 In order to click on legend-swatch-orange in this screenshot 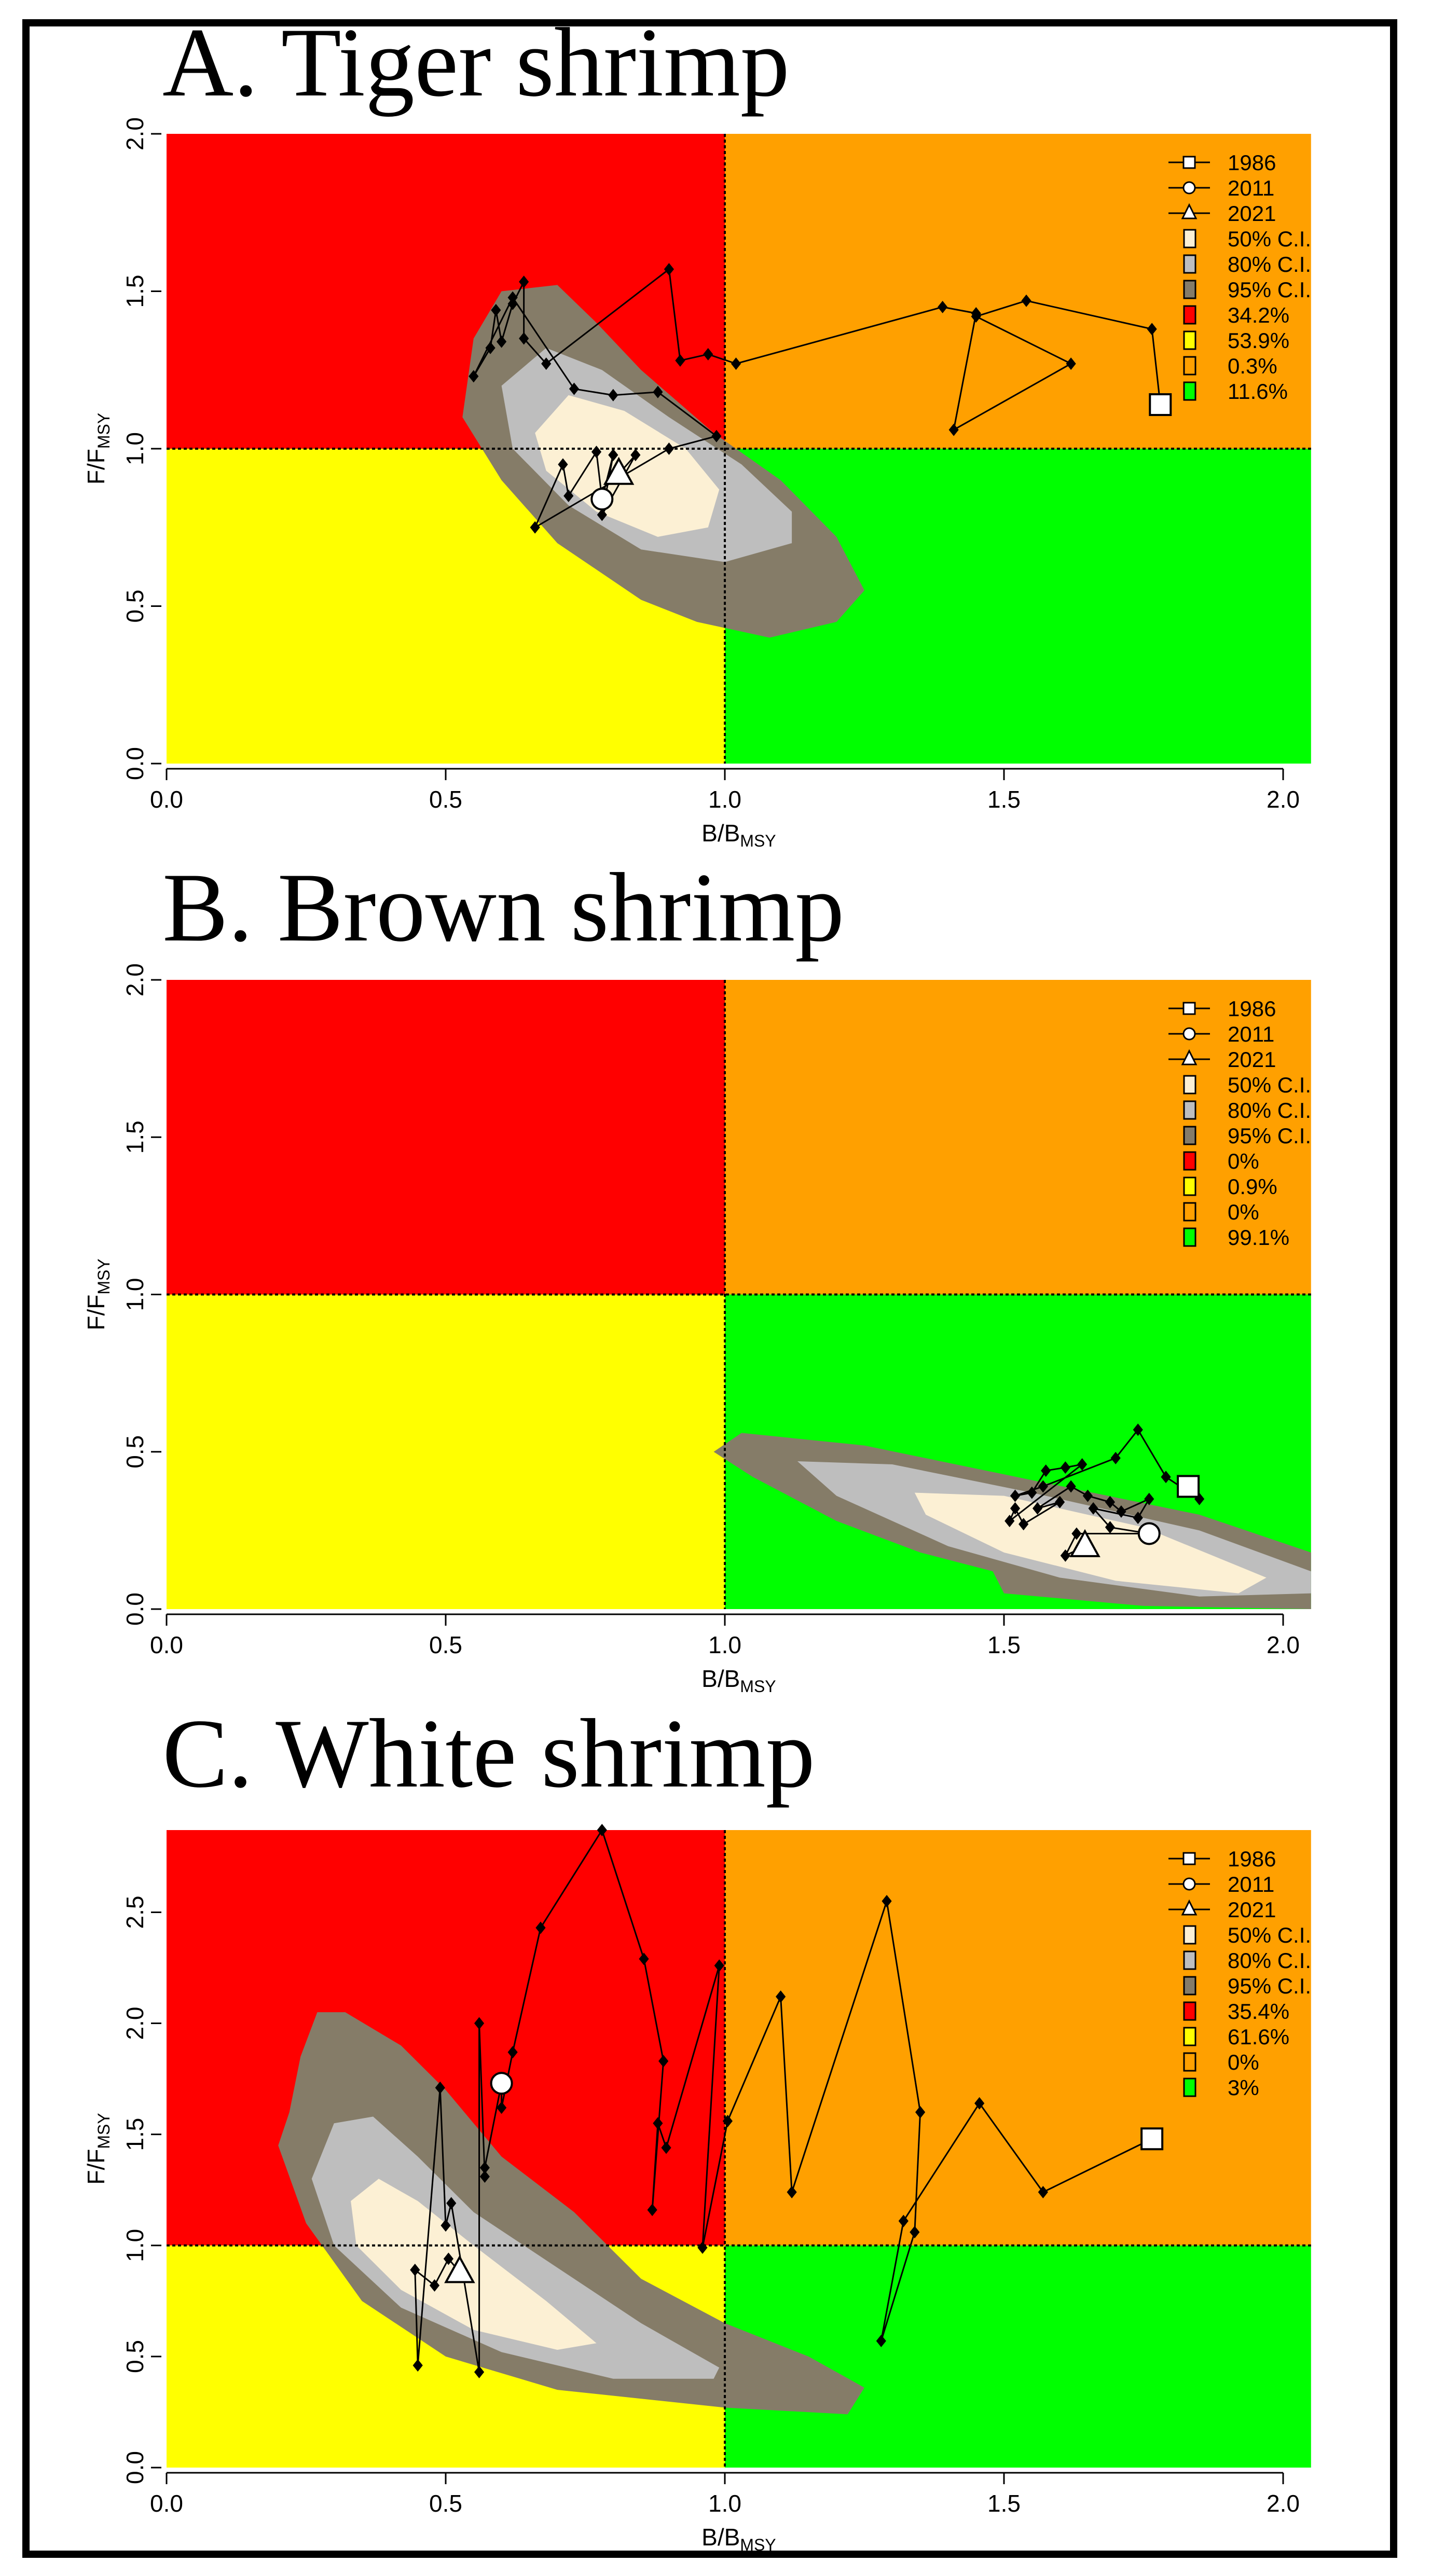, I will do `click(1189, 366)`.